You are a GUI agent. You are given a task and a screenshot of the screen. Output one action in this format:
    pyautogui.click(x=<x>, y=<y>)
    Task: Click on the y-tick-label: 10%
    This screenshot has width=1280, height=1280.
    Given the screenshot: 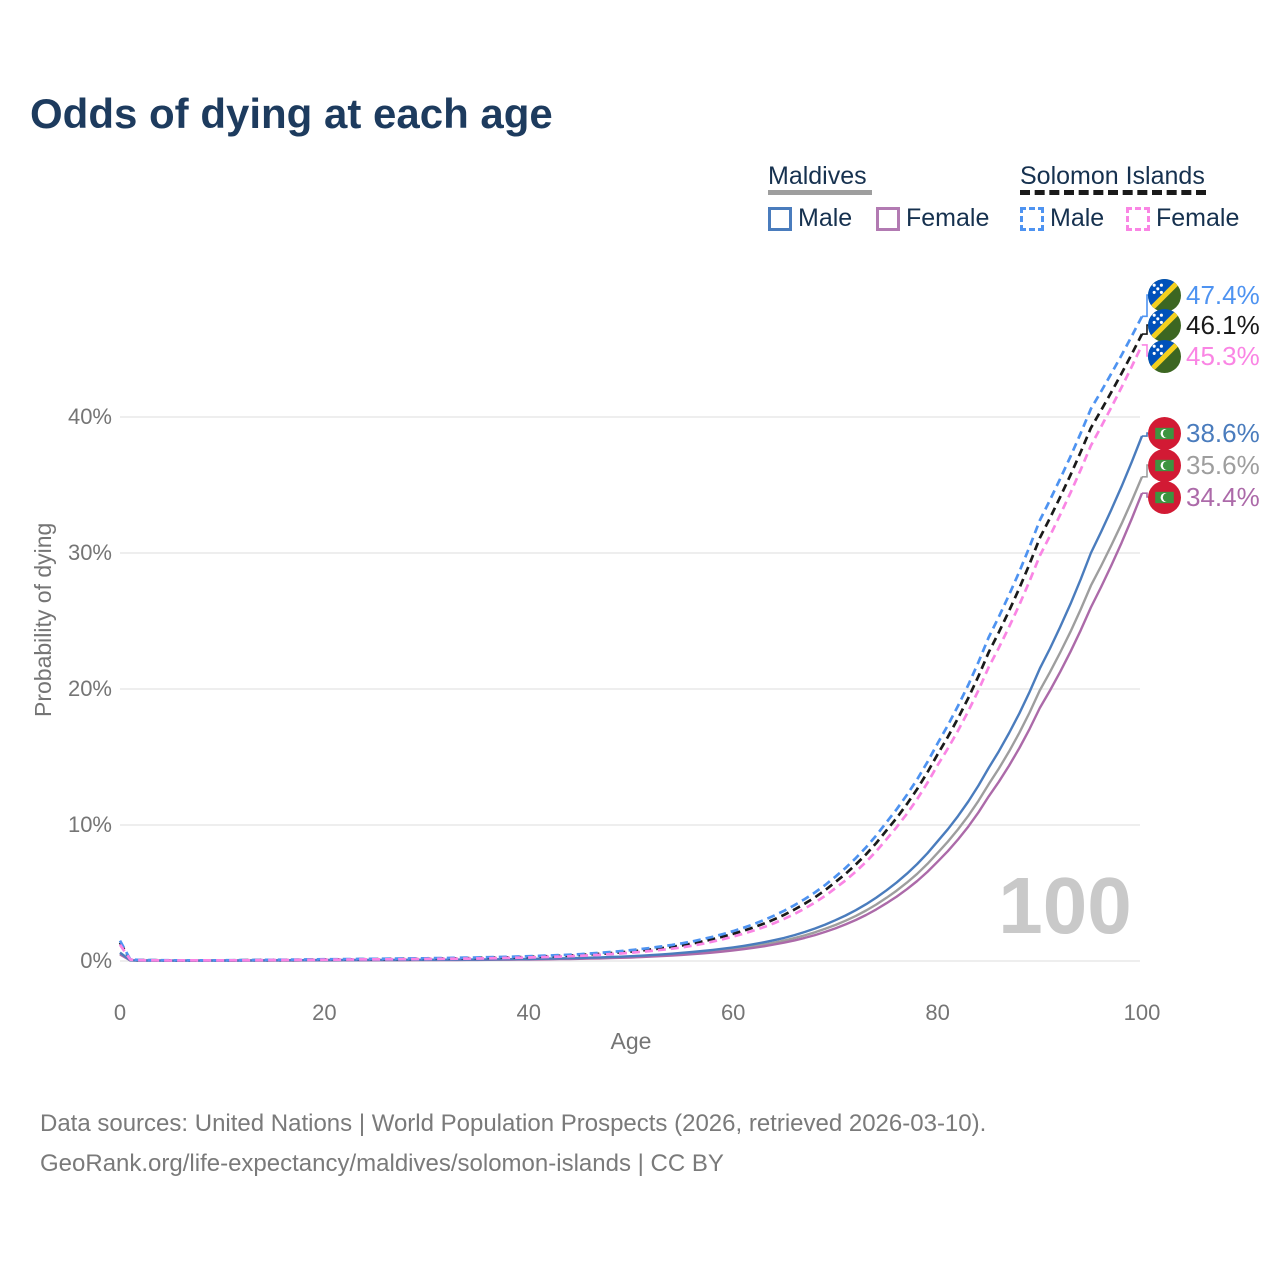 What is the action you would take?
    pyautogui.click(x=89, y=824)
    